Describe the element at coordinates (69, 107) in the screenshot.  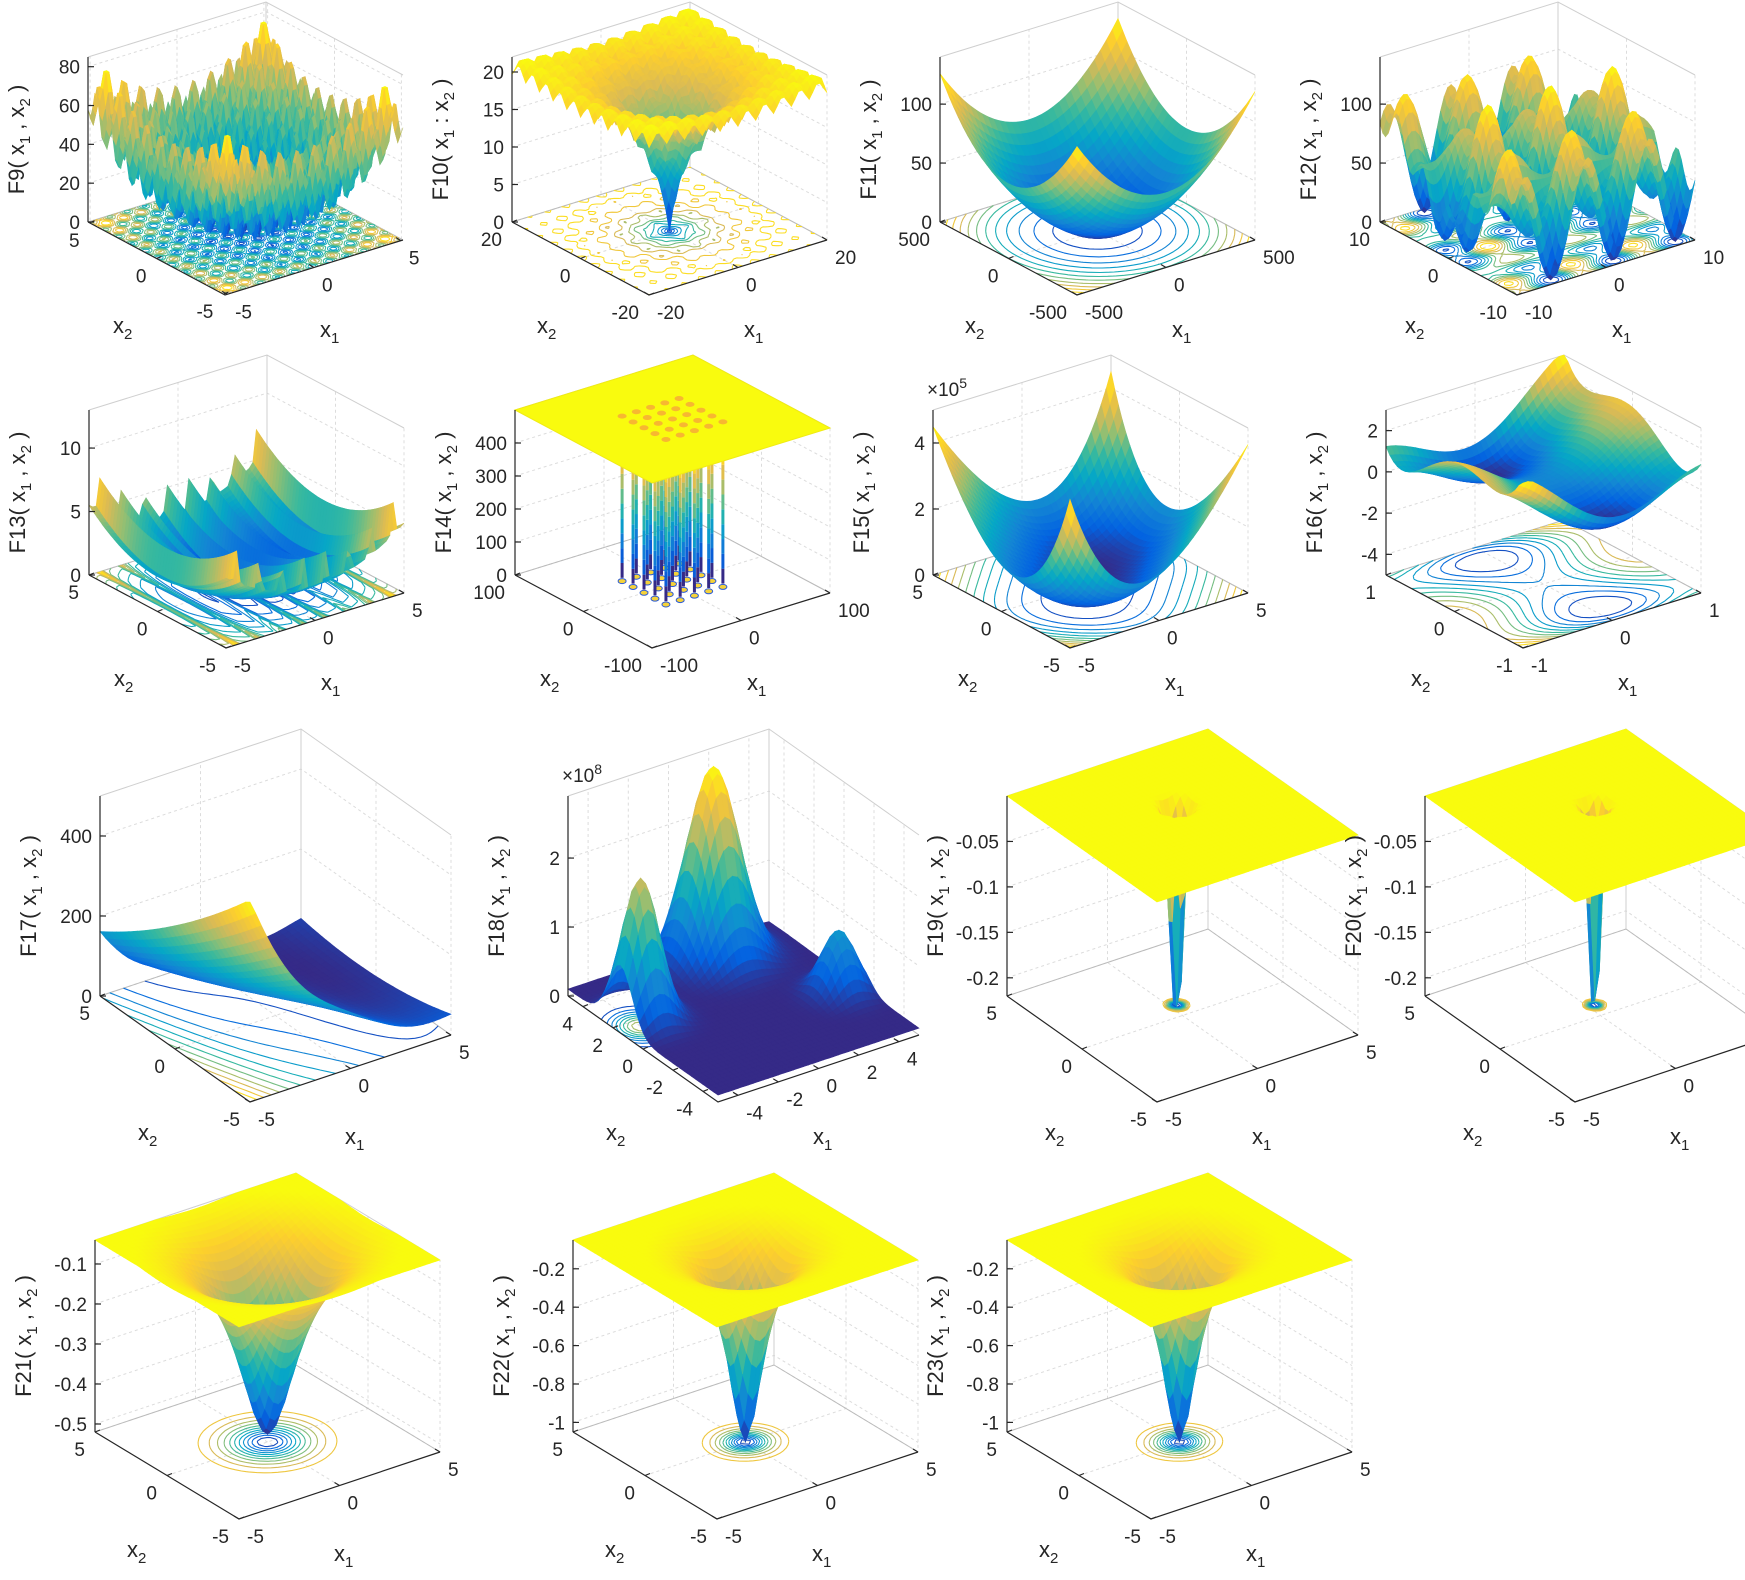
I see `z-tick-label: 60` at that location.